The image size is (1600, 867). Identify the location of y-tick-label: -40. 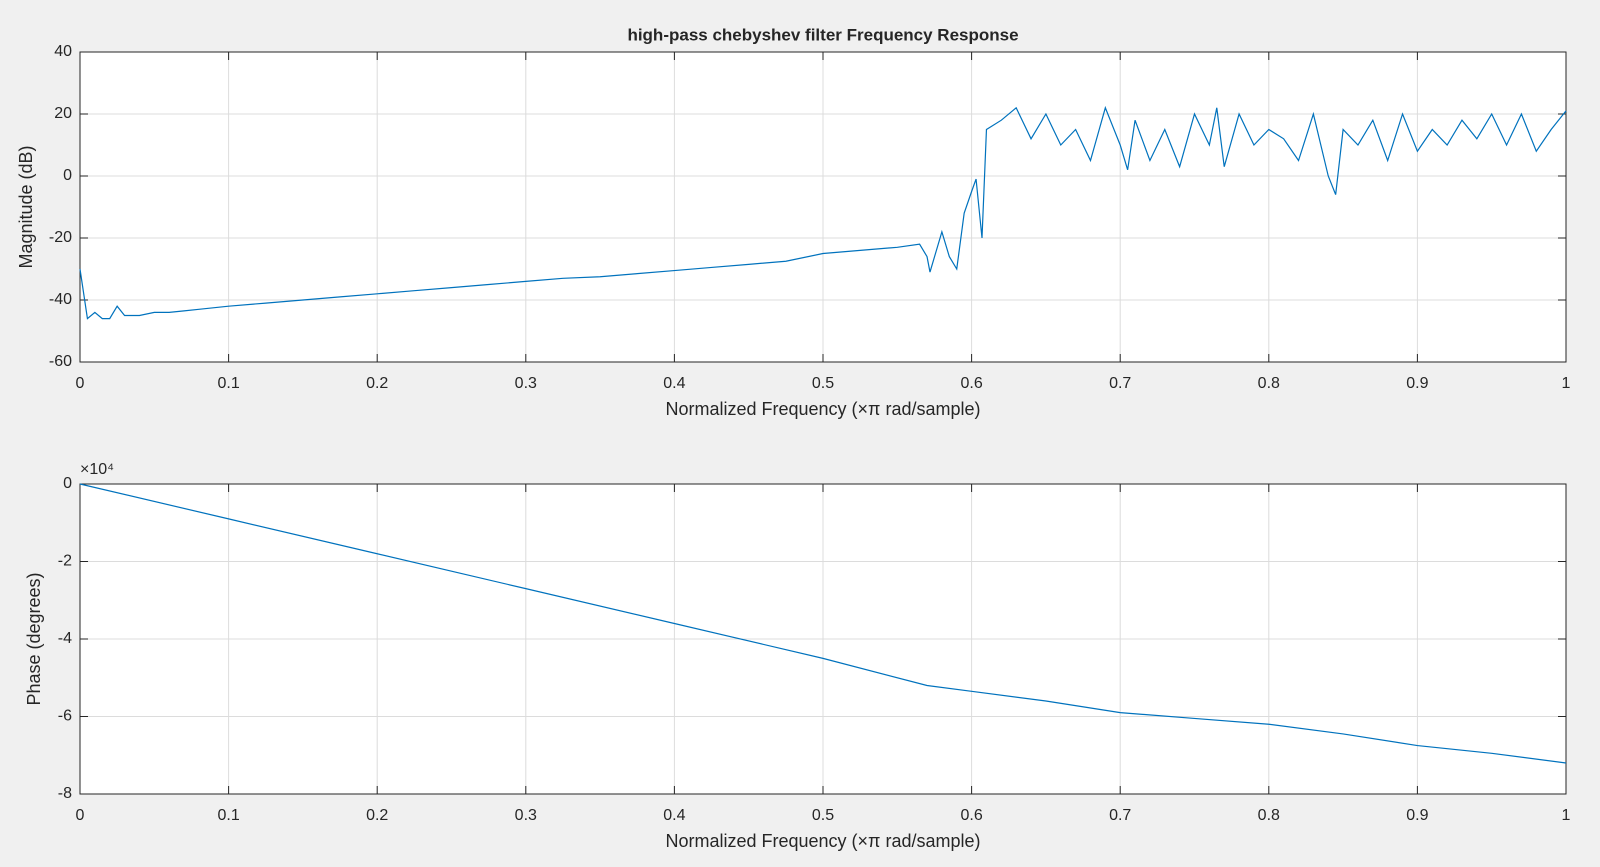
(60, 299).